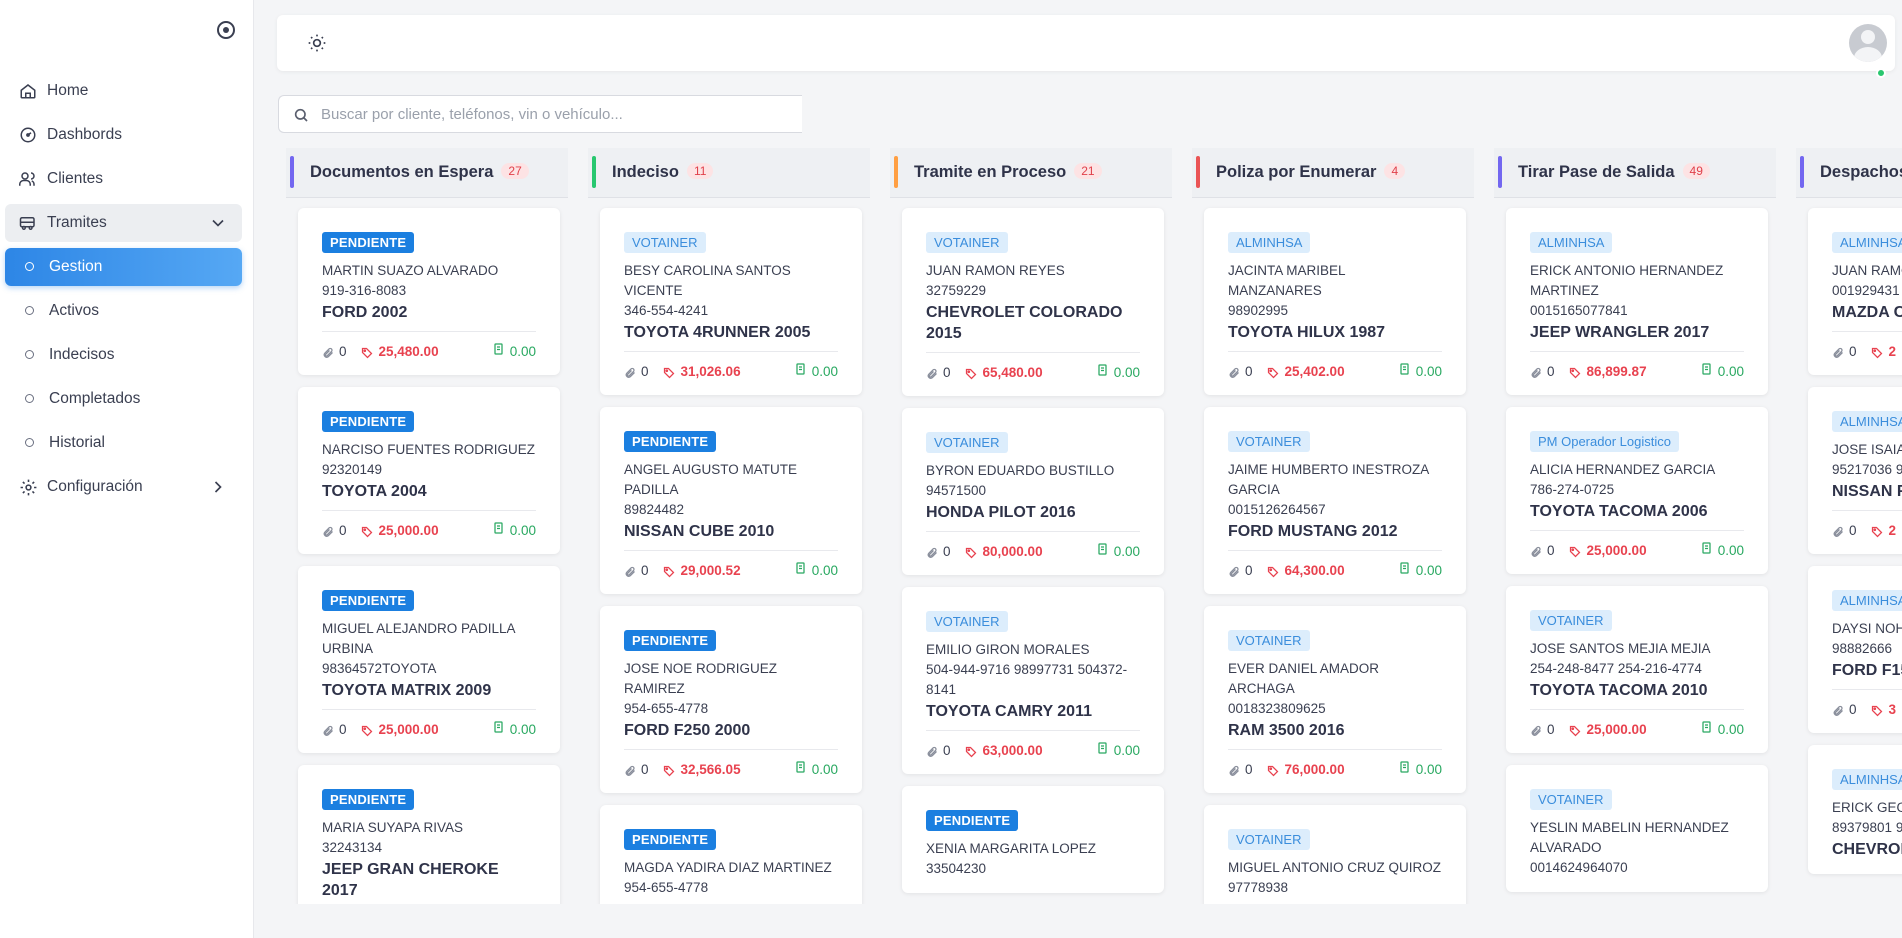 The image size is (1902, 938). I want to click on card-footer: 0 86,899.87 0.00, so click(1637, 366).